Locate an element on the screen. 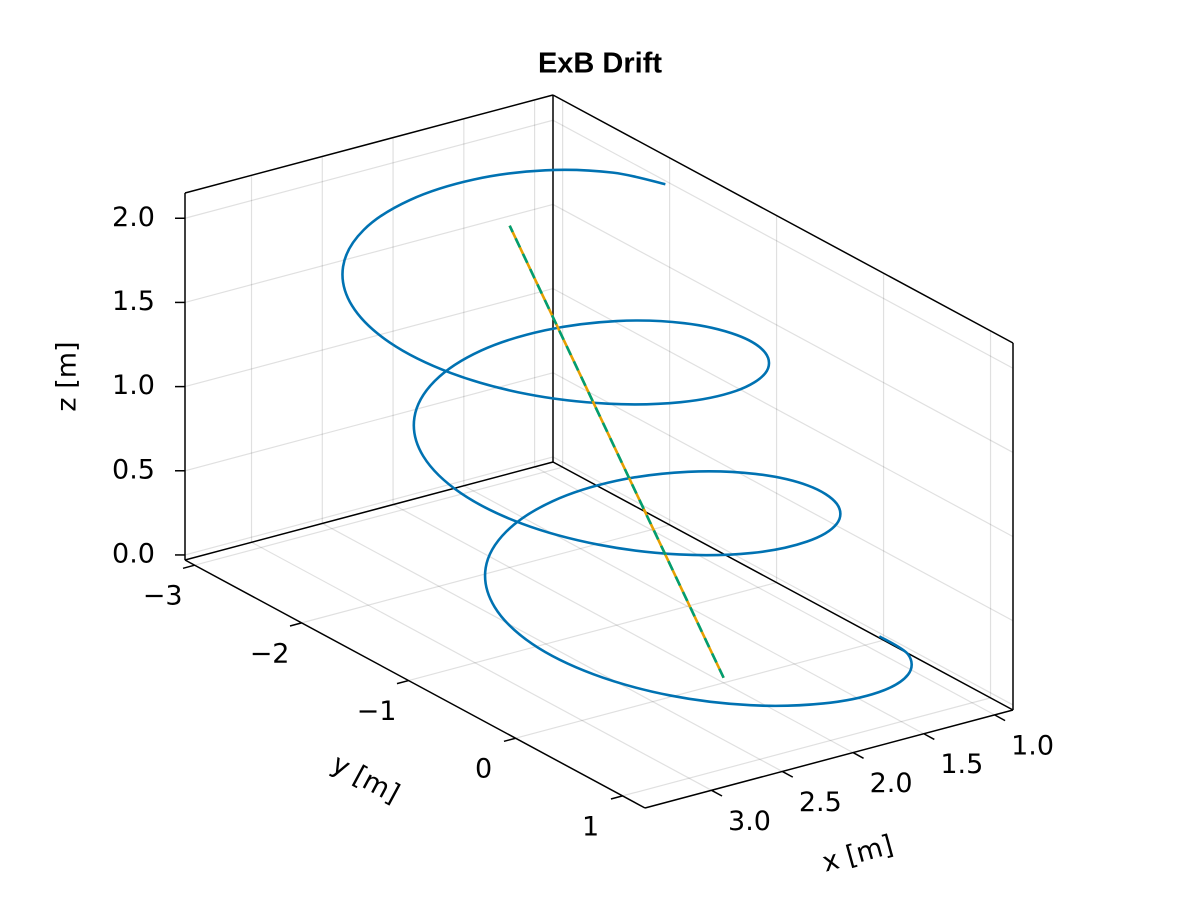  x-tick-label: 3.0 is located at coordinates (749, 821).